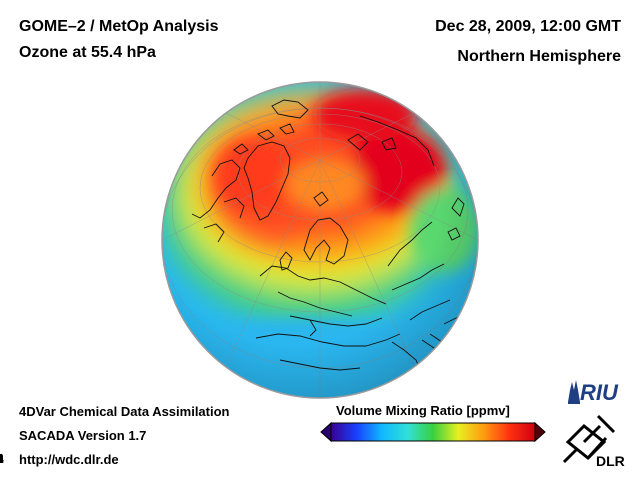  I want to click on colorbar-gradient, so click(433, 432).